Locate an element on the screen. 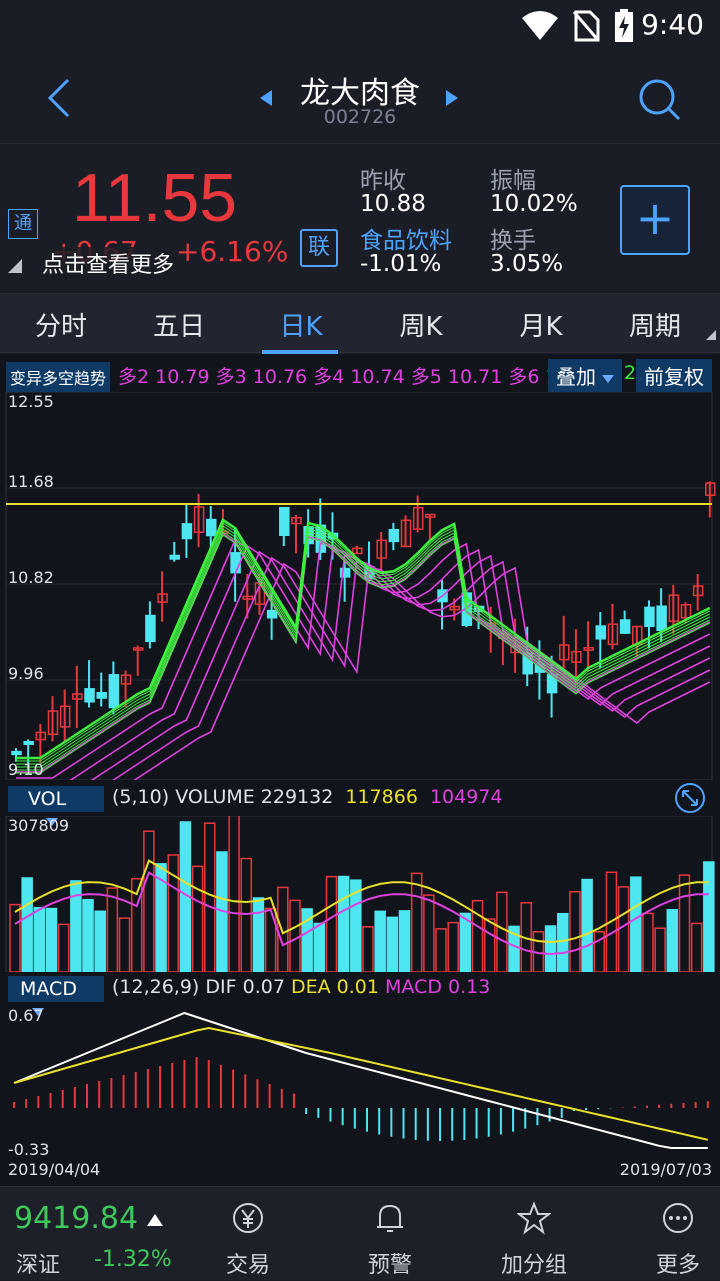  dropdown-icon is located at coordinates (38, 1011).